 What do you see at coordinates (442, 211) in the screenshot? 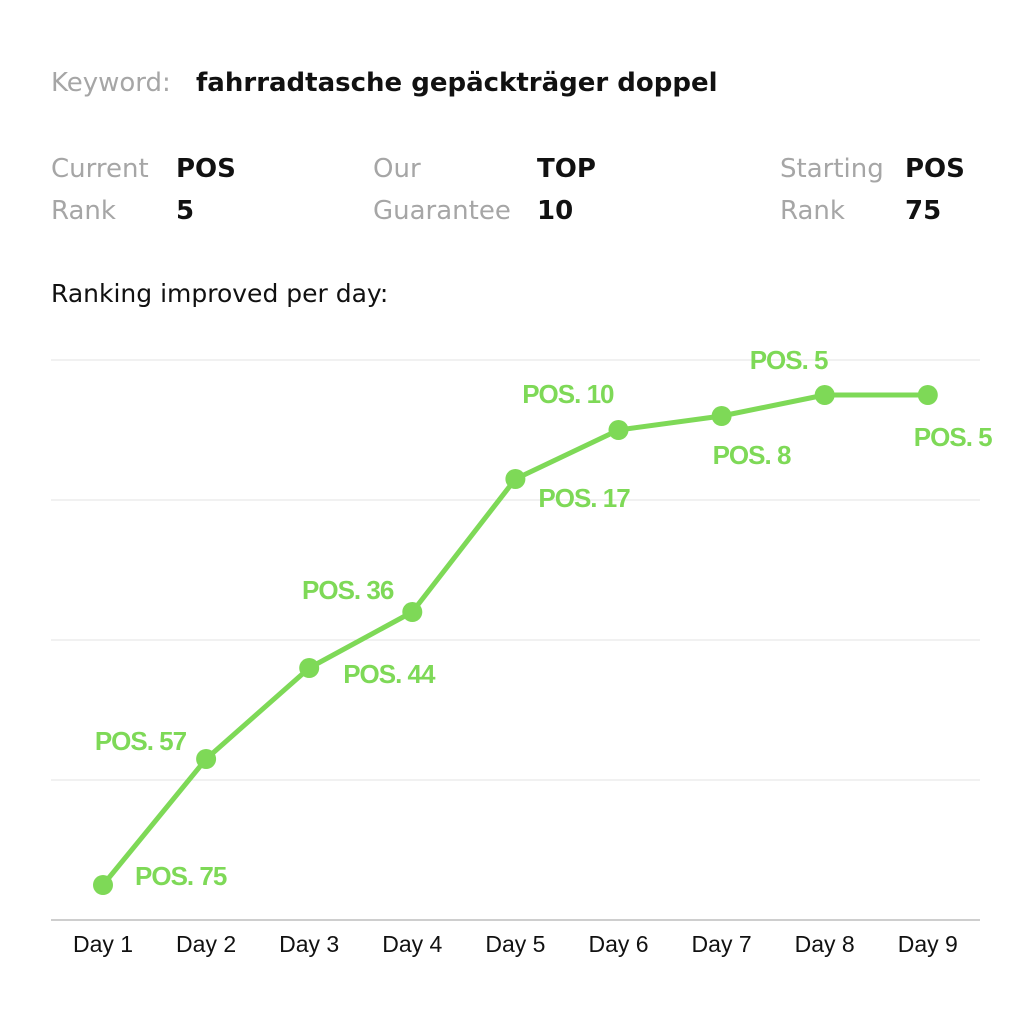
I see `stat-label: Guarantee` at bounding box center [442, 211].